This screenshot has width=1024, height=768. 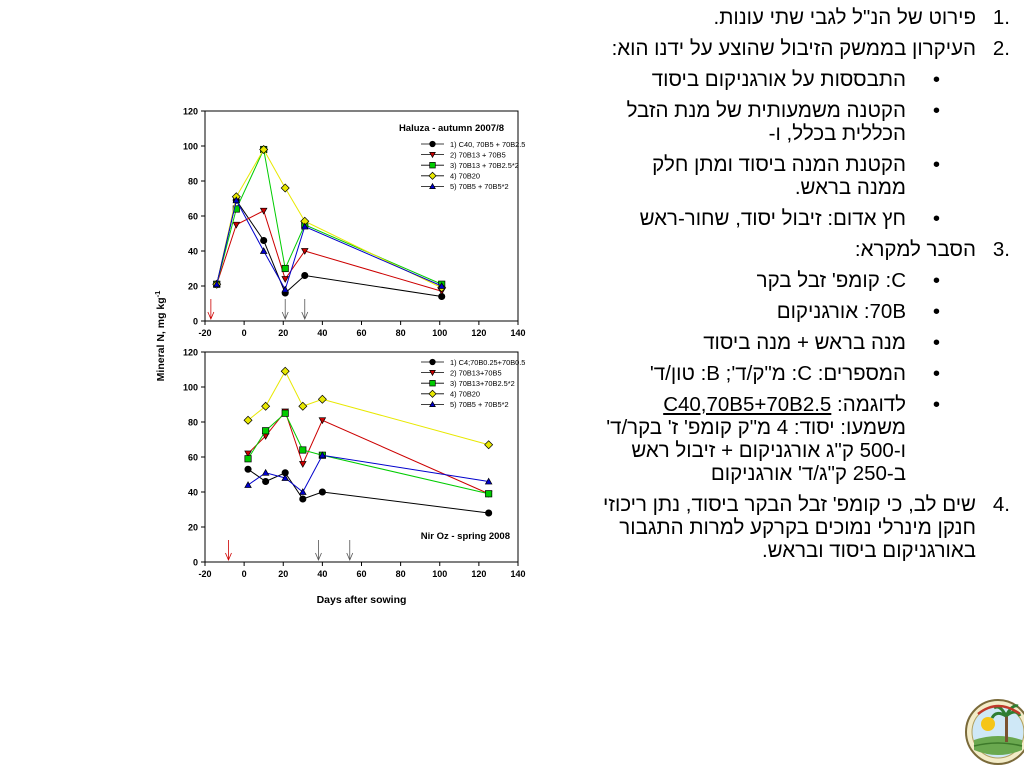 What do you see at coordinates (439, 574) in the screenshot?
I see `x-tick-label: 100` at bounding box center [439, 574].